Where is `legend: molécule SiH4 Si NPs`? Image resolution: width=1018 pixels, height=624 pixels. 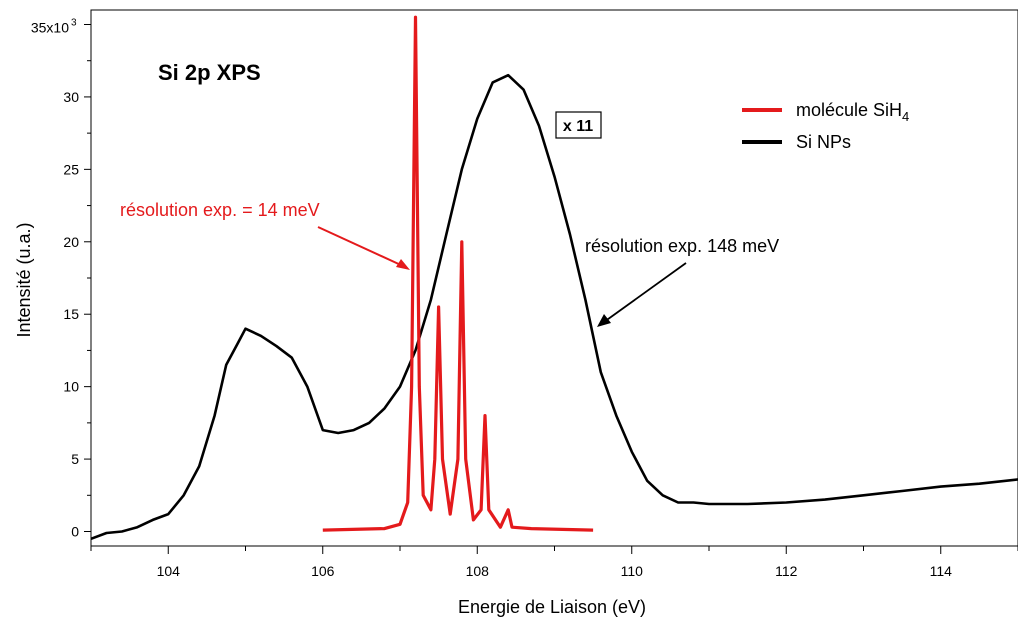 legend: molécule SiH4 Si NPs is located at coordinates (825, 126).